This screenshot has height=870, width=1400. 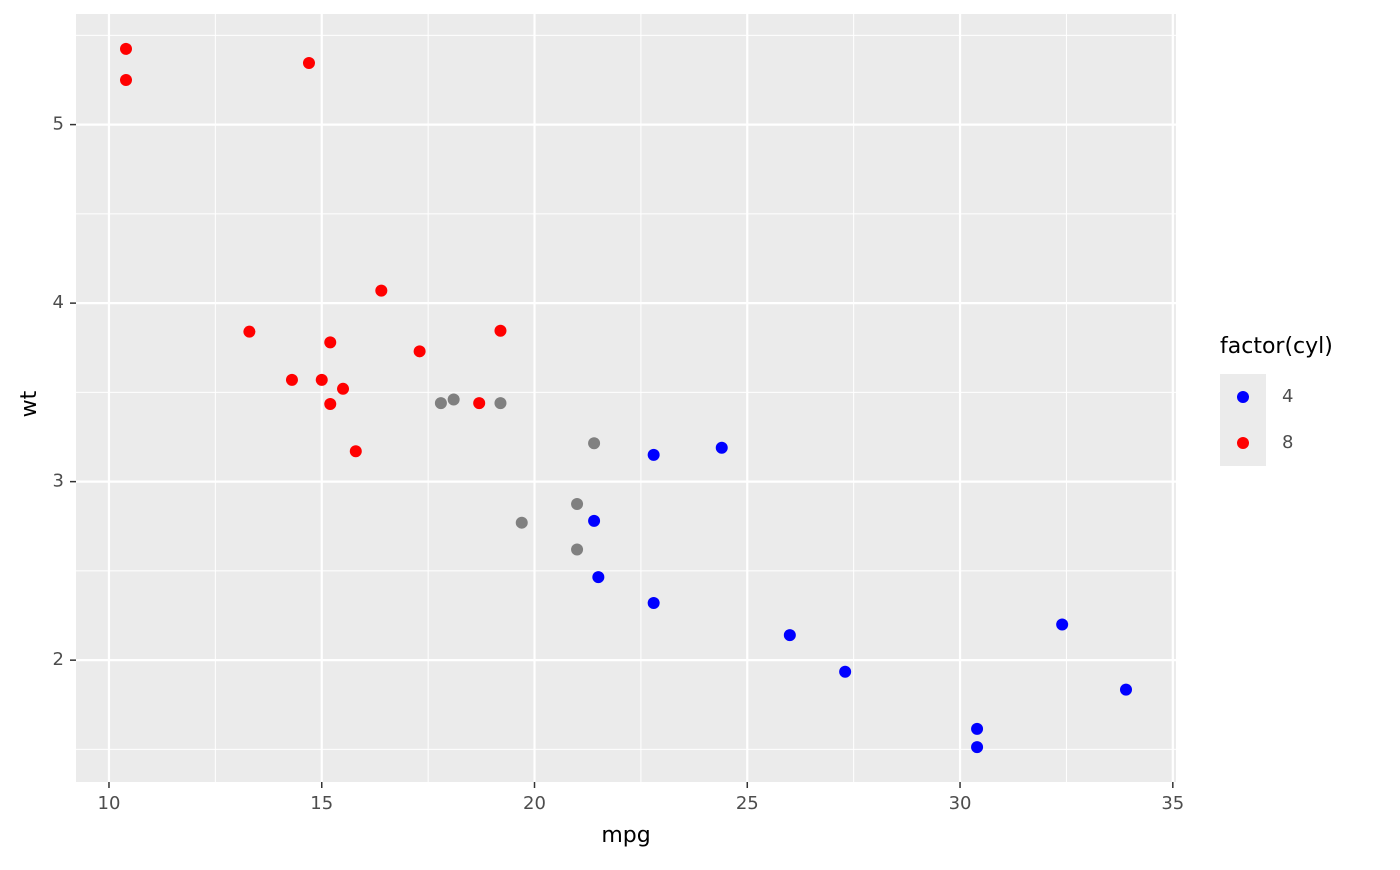 What do you see at coordinates (534, 803) in the screenshot?
I see `x-tick-label: 20` at bounding box center [534, 803].